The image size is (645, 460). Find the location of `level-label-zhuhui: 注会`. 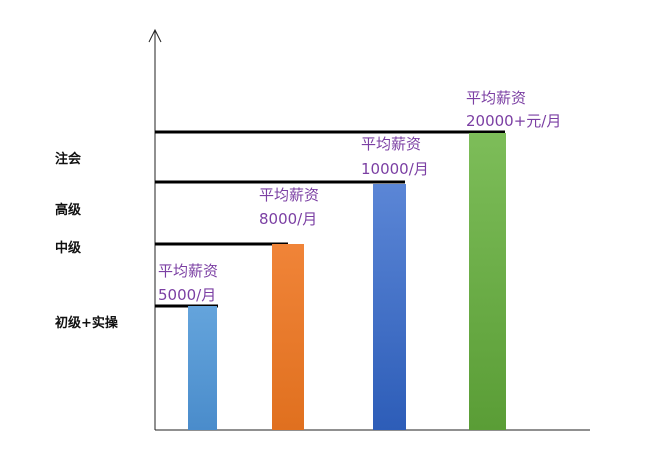

level-label-zhuhui: 注会 is located at coordinates (68, 159).